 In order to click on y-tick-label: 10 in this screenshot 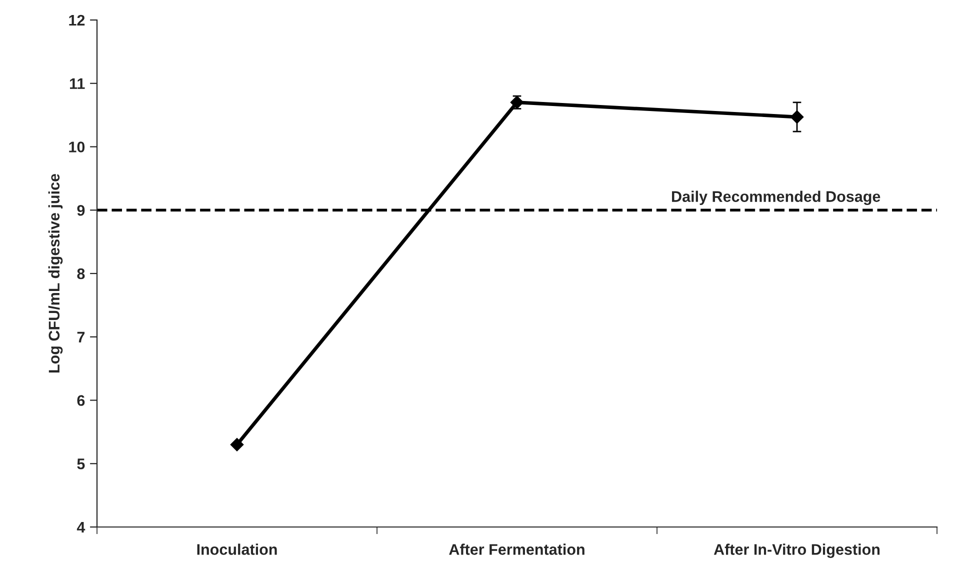, I will do `click(77, 147)`.